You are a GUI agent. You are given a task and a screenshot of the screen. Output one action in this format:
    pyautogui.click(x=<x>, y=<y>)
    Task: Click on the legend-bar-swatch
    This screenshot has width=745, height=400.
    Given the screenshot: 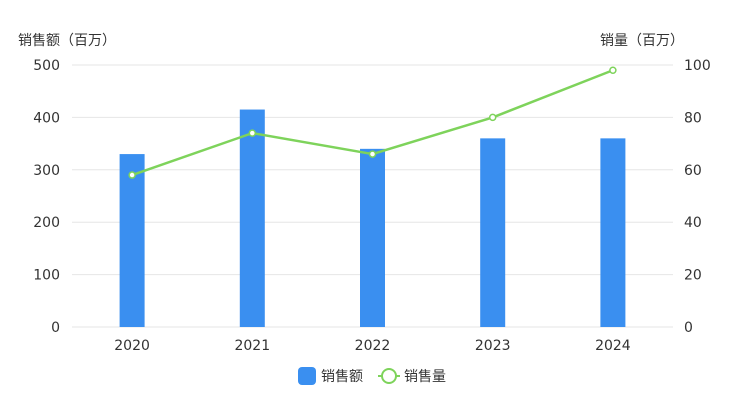 What is the action you would take?
    pyautogui.click(x=307, y=376)
    